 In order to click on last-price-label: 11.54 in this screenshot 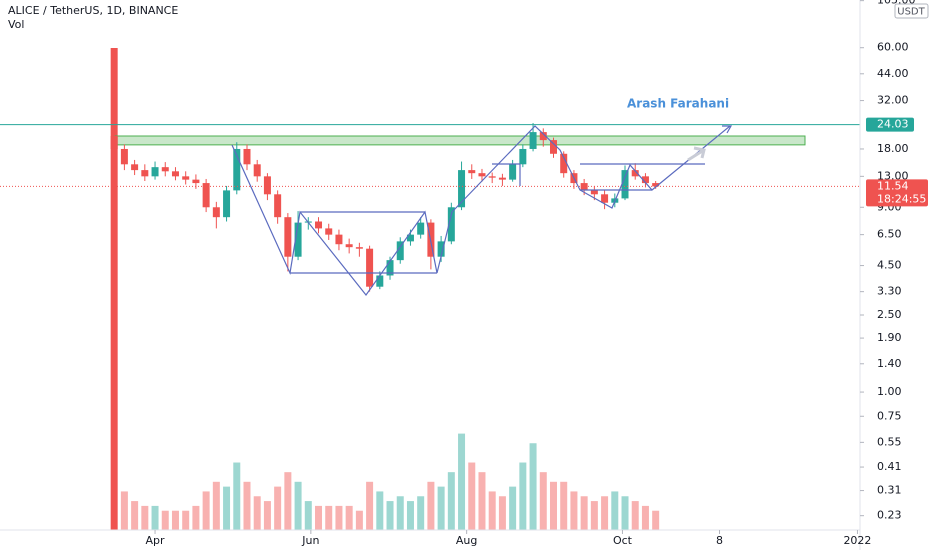, I will do `click(893, 185)`.